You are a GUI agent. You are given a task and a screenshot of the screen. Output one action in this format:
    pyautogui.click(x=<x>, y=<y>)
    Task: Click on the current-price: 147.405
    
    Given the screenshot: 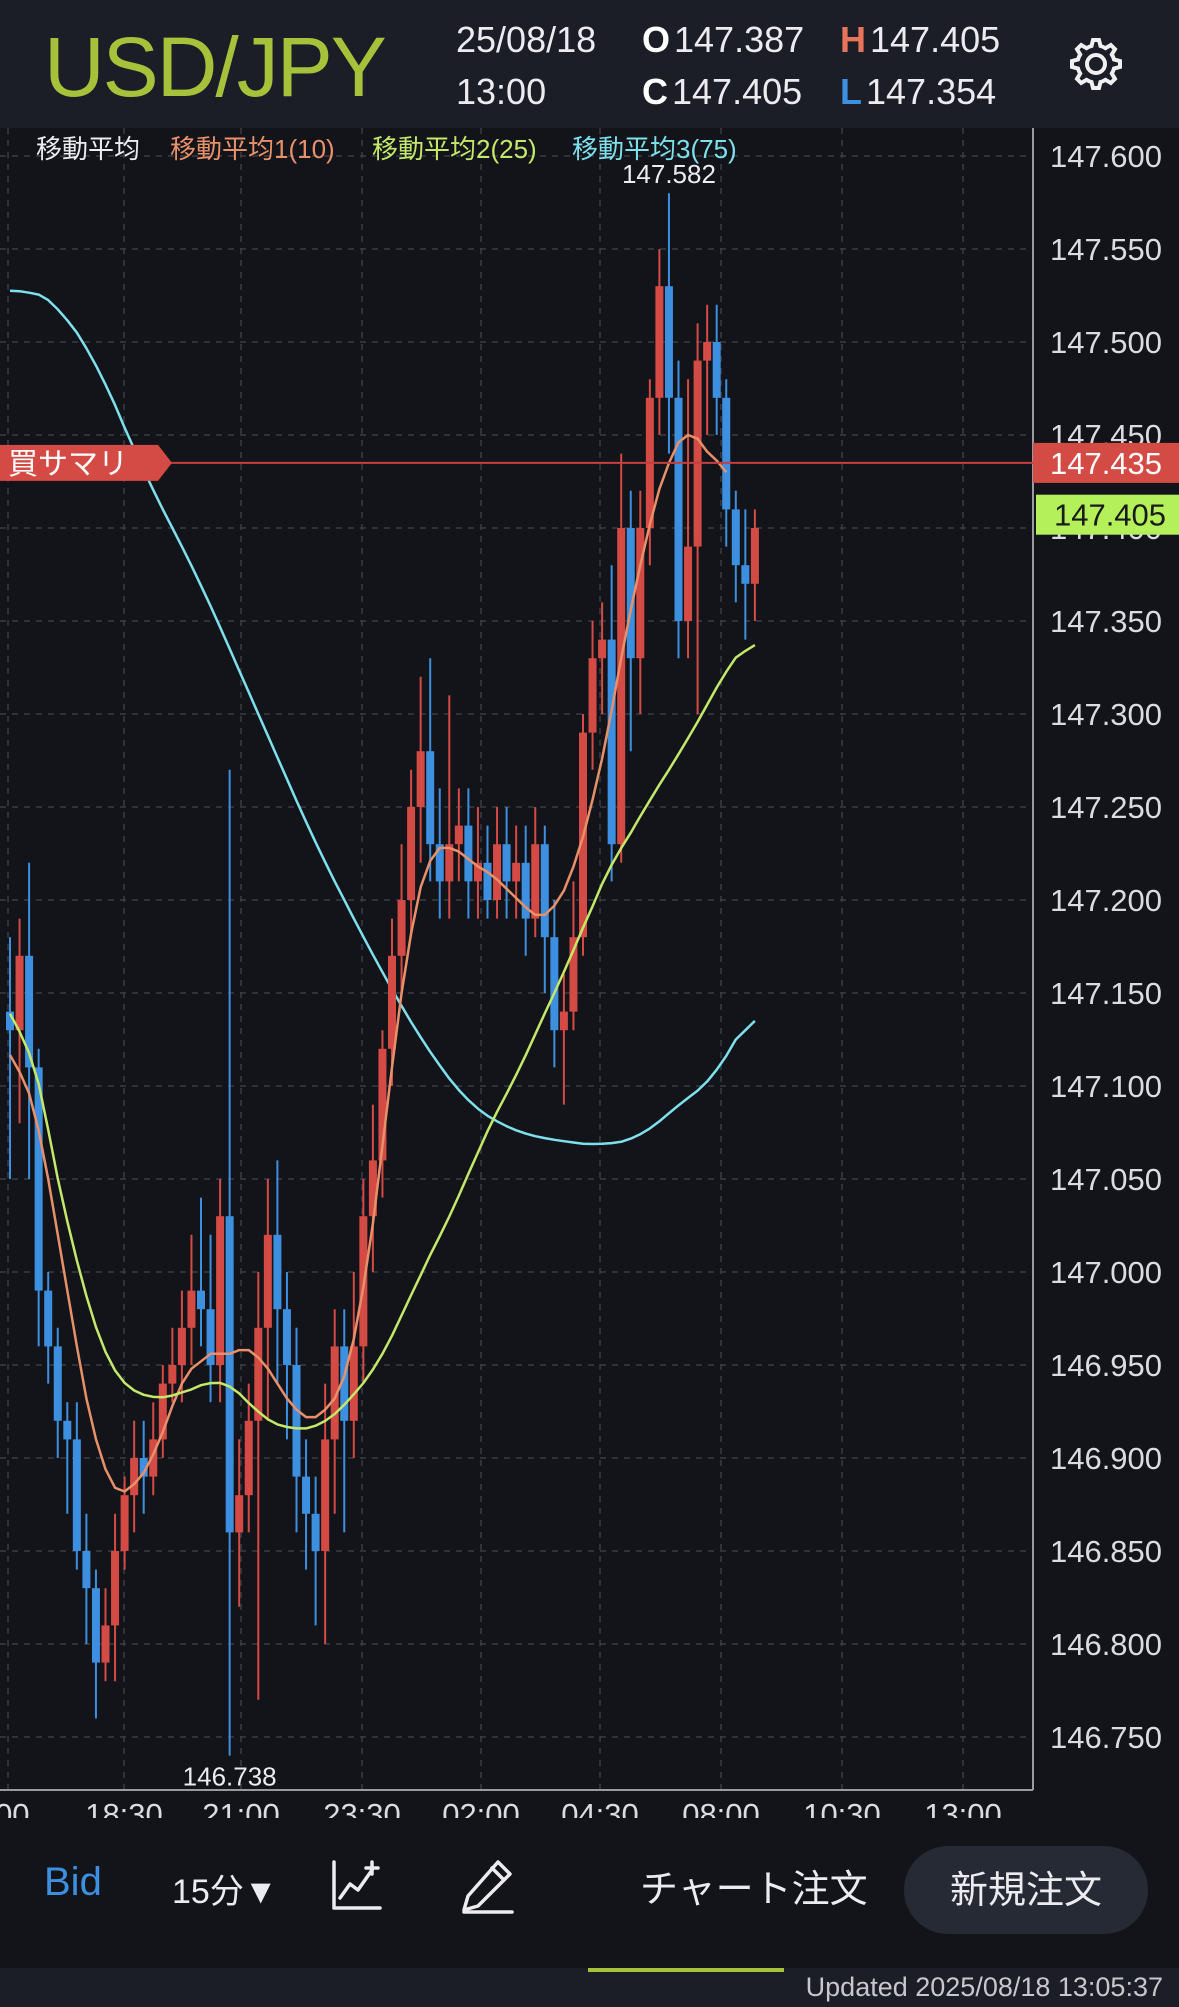 What is the action you would take?
    pyautogui.click(x=1110, y=515)
    